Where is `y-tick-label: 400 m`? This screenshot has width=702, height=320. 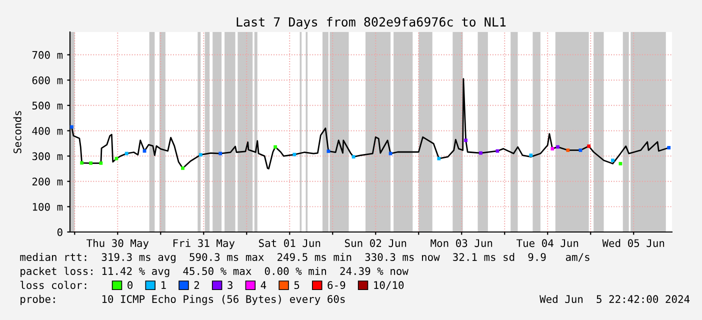 y-tick-label: 400 m is located at coordinates (47, 130).